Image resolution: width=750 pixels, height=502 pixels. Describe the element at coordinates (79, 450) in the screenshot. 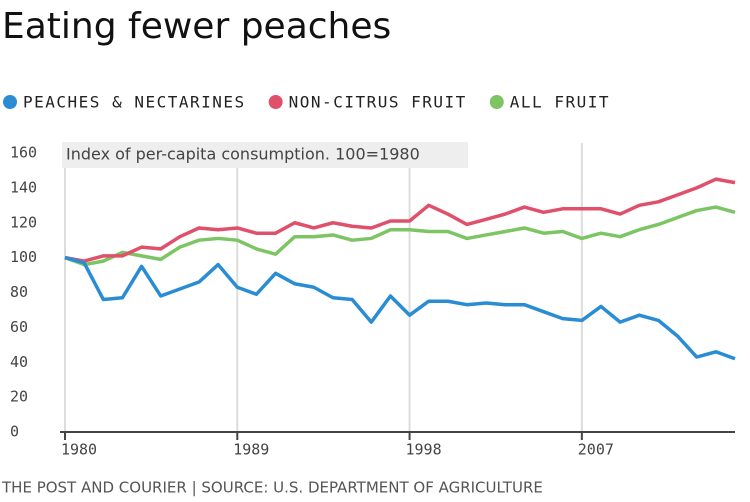

I see `x-tick-label: 1980` at that location.